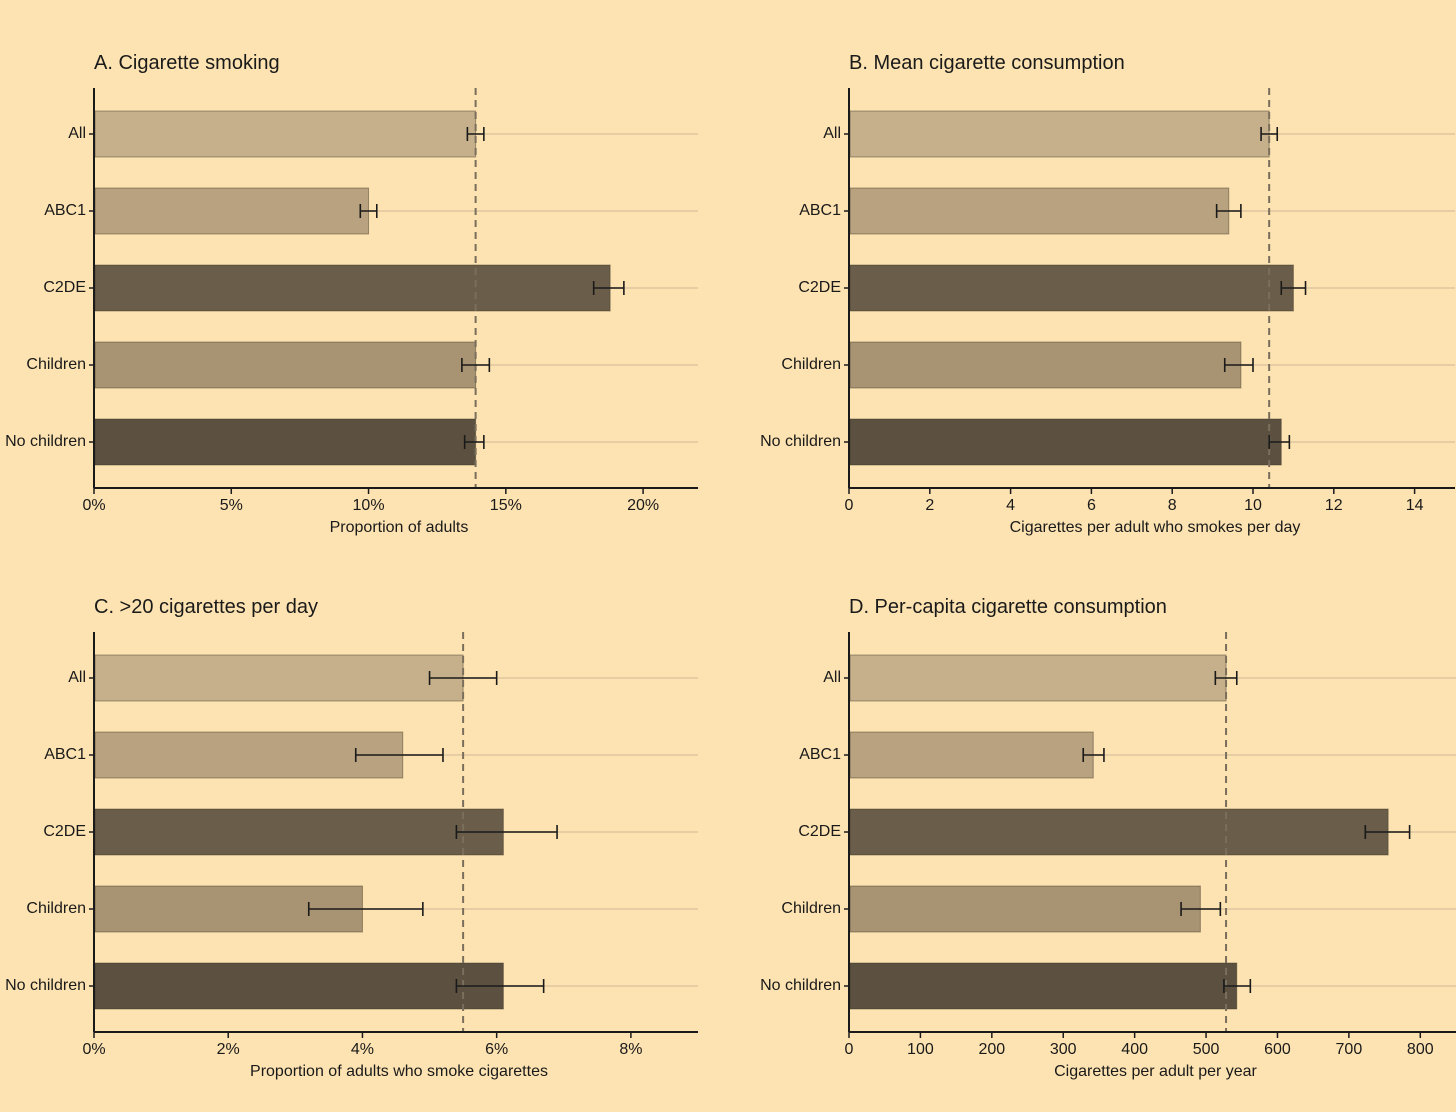  What do you see at coordinates (187, 63) in the screenshot?
I see `panel-a-title: A. Cigarette smoking` at bounding box center [187, 63].